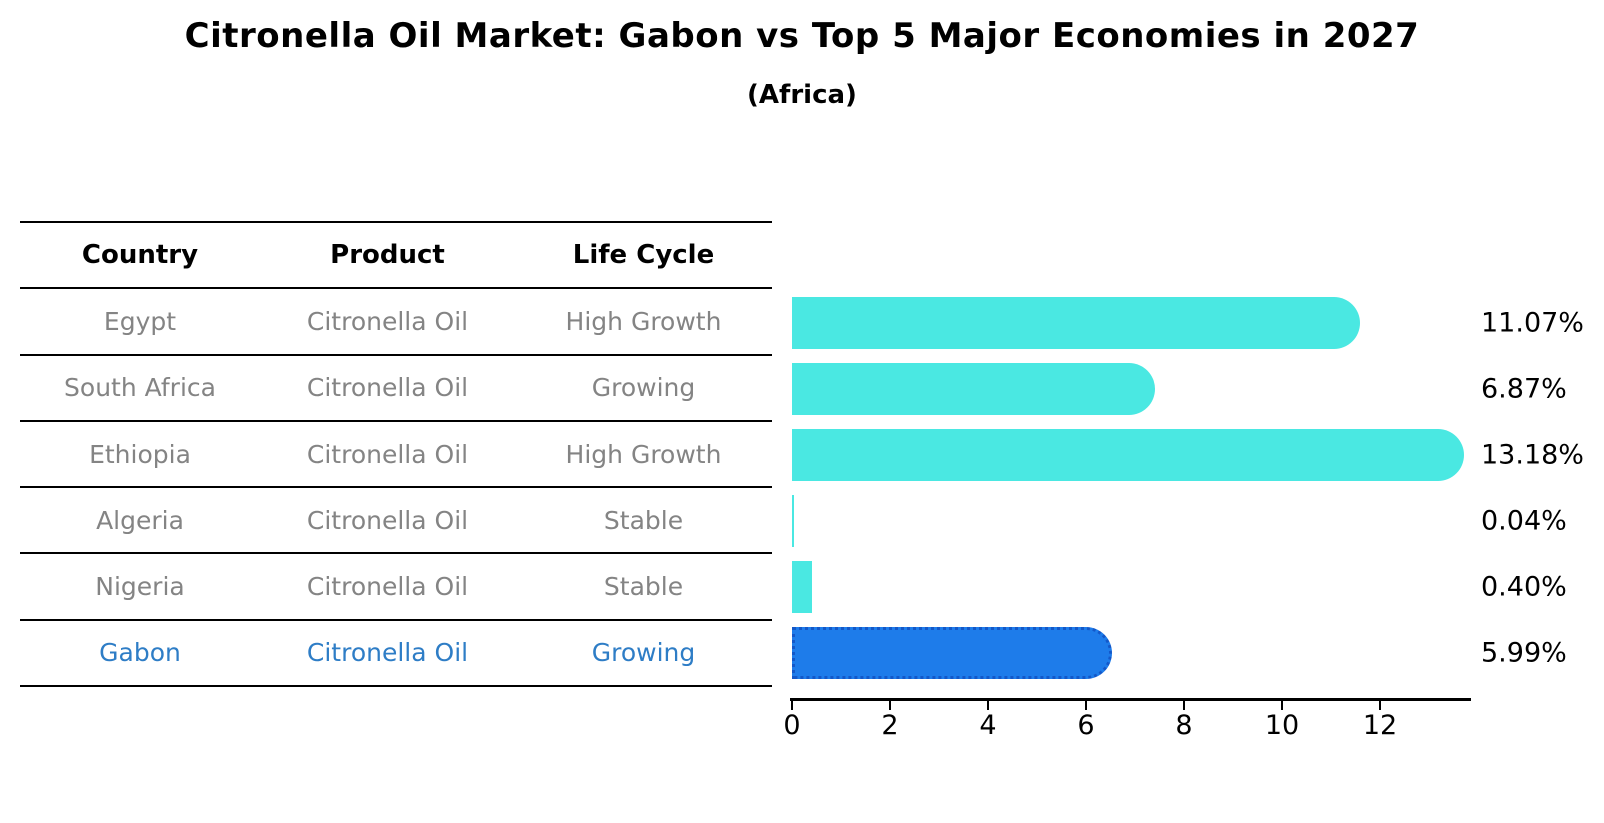  I want to click on value-label: 5.99%, so click(1524, 653).